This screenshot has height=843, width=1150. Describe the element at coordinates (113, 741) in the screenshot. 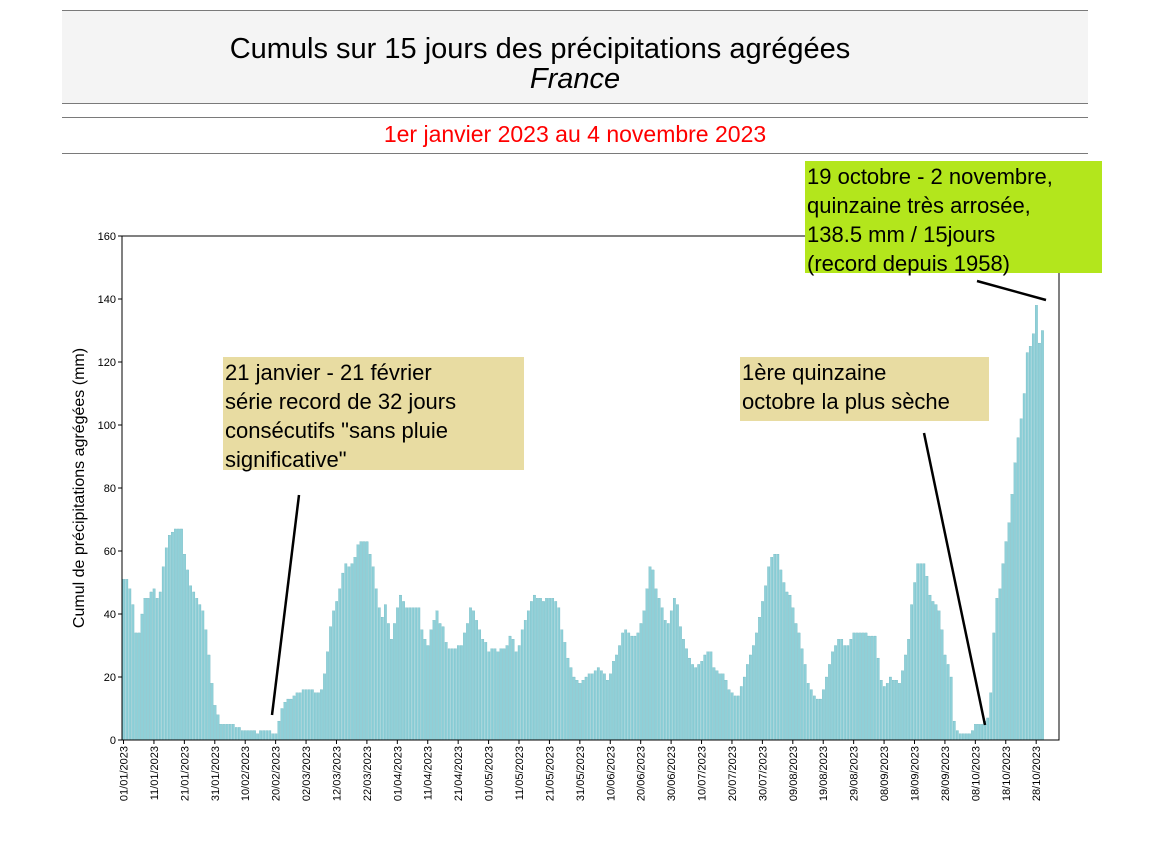

I see `y-tick-label: 0` at that location.